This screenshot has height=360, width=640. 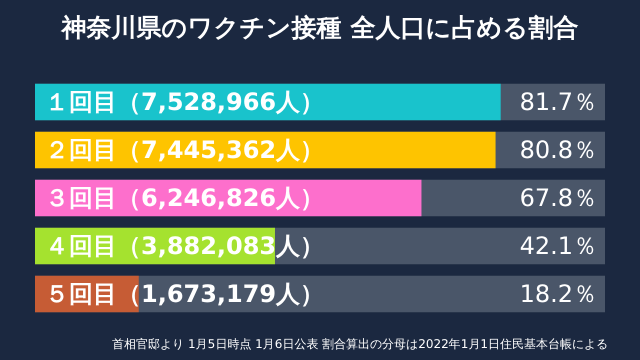 What do you see at coordinates (184, 102) in the screenshot?
I see `y-tick-label: １回目（7,528,966人）` at bounding box center [184, 102].